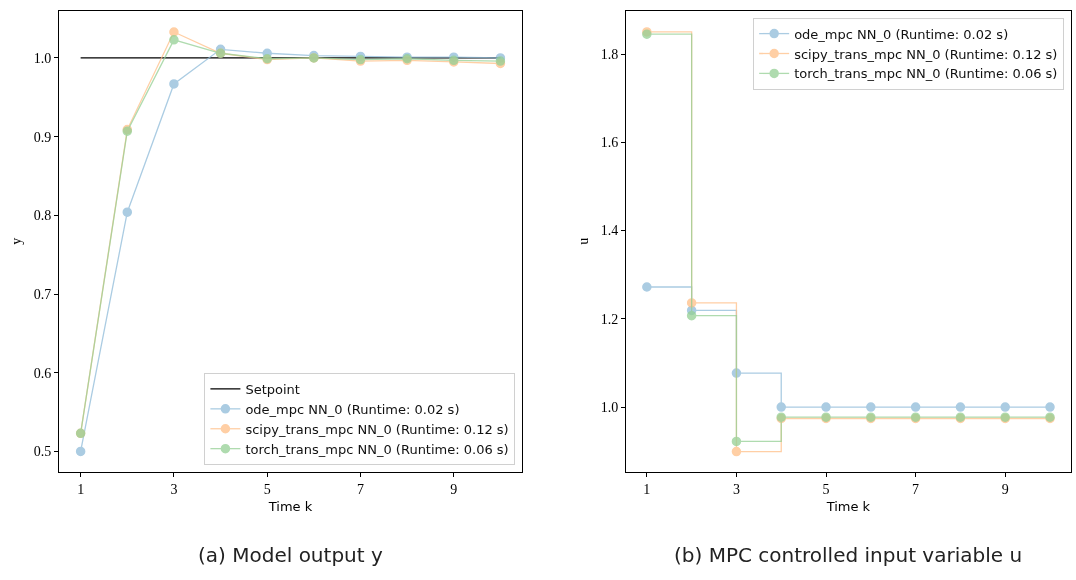 The image size is (1076, 580). Describe the element at coordinates (584, 241) in the screenshot. I see `y-axis-title: u` at that location.